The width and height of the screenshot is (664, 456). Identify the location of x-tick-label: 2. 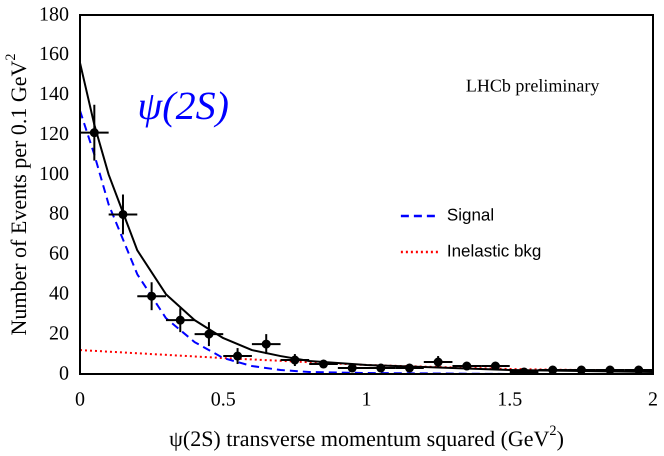
(653, 399).